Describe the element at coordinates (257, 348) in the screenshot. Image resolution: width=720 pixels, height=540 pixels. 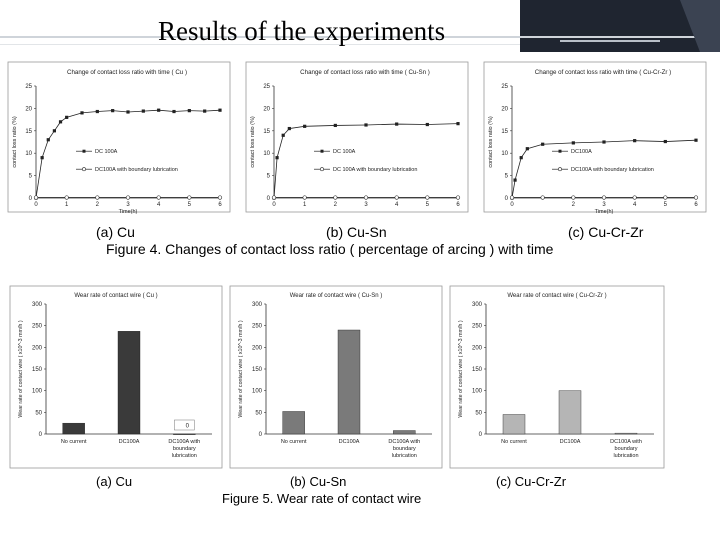
I see `y-tick-label: 200` at that location.